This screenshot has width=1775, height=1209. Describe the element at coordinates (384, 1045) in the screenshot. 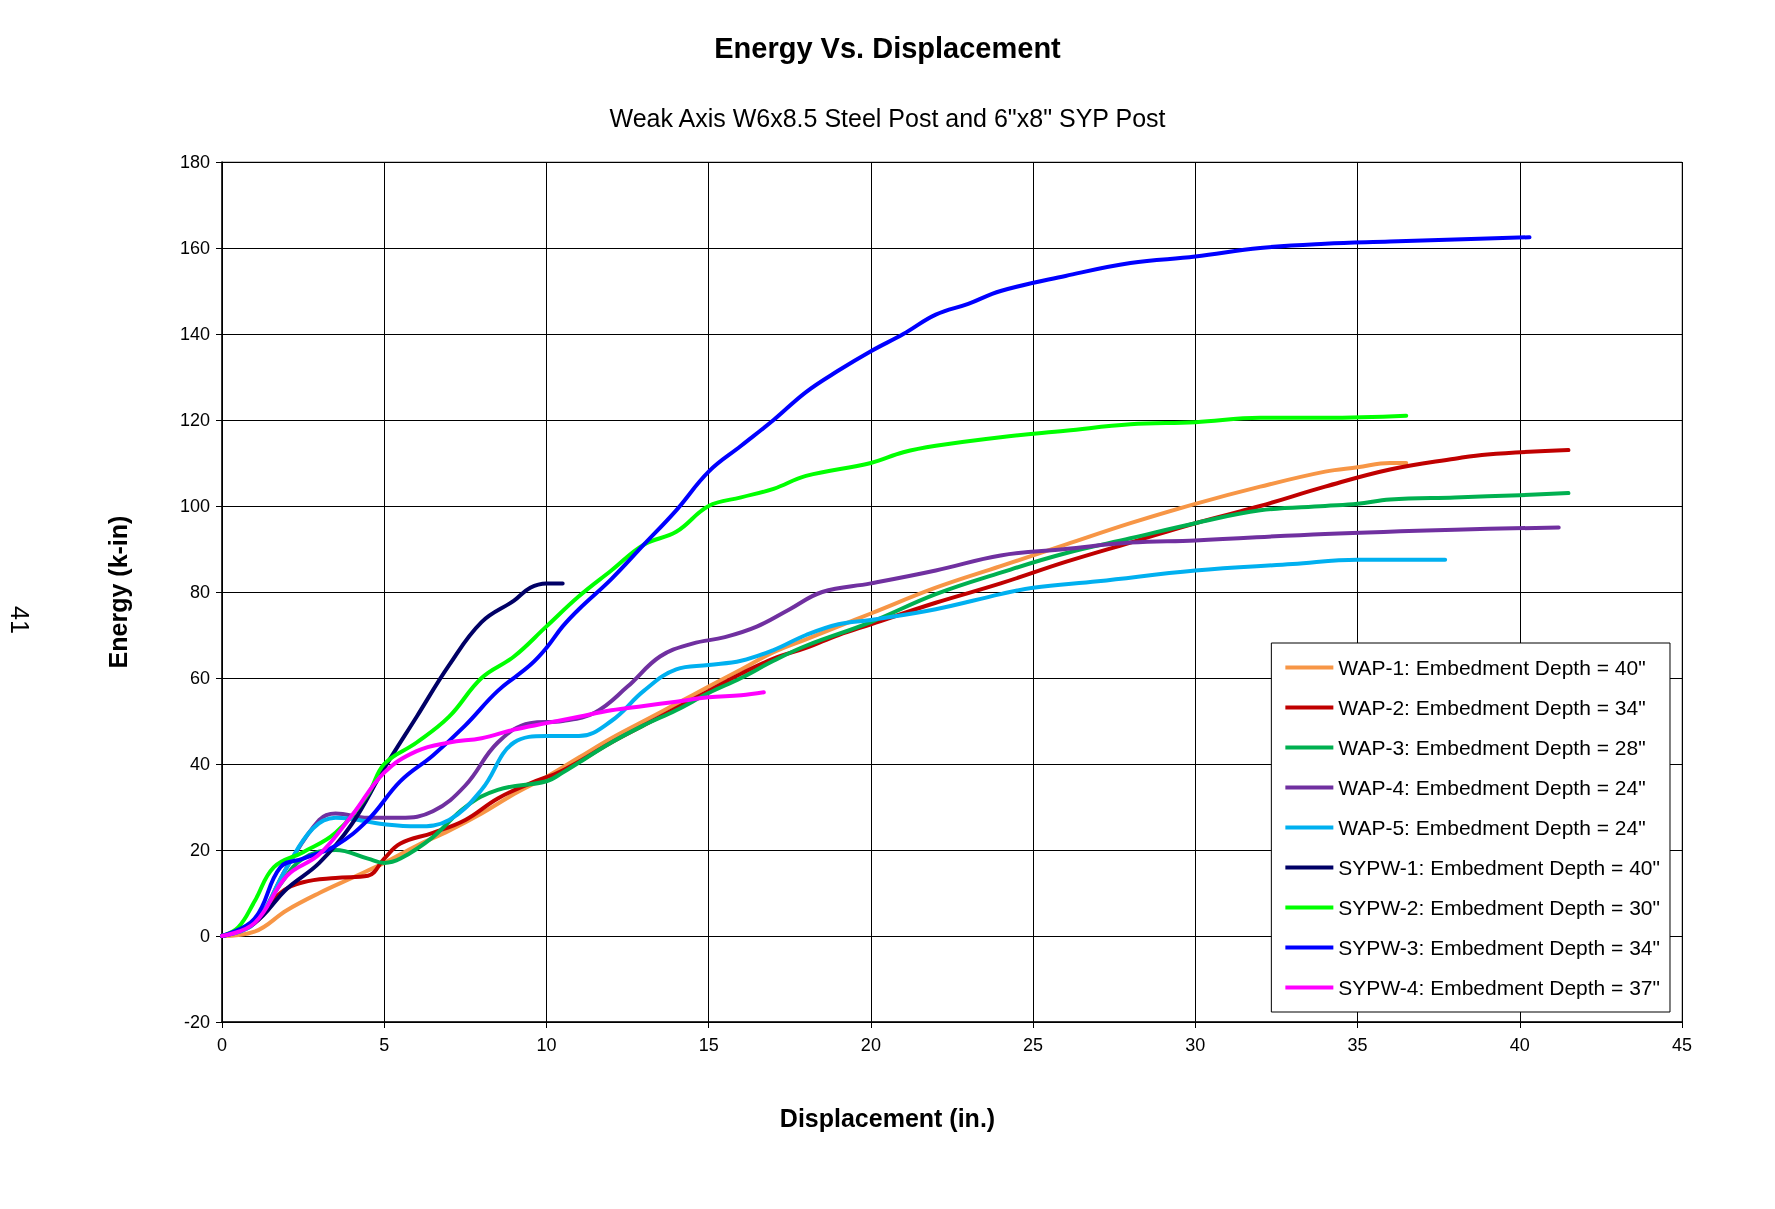

I see `x-tick-label: 5` at that location.